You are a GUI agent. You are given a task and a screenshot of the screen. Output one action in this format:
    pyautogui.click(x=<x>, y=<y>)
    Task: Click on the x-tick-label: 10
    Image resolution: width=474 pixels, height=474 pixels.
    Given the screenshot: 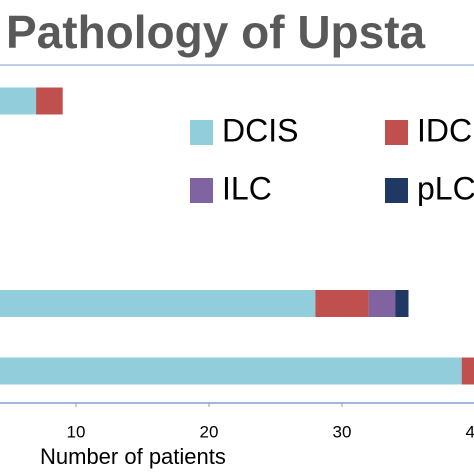 What is the action you would take?
    pyautogui.click(x=76, y=431)
    